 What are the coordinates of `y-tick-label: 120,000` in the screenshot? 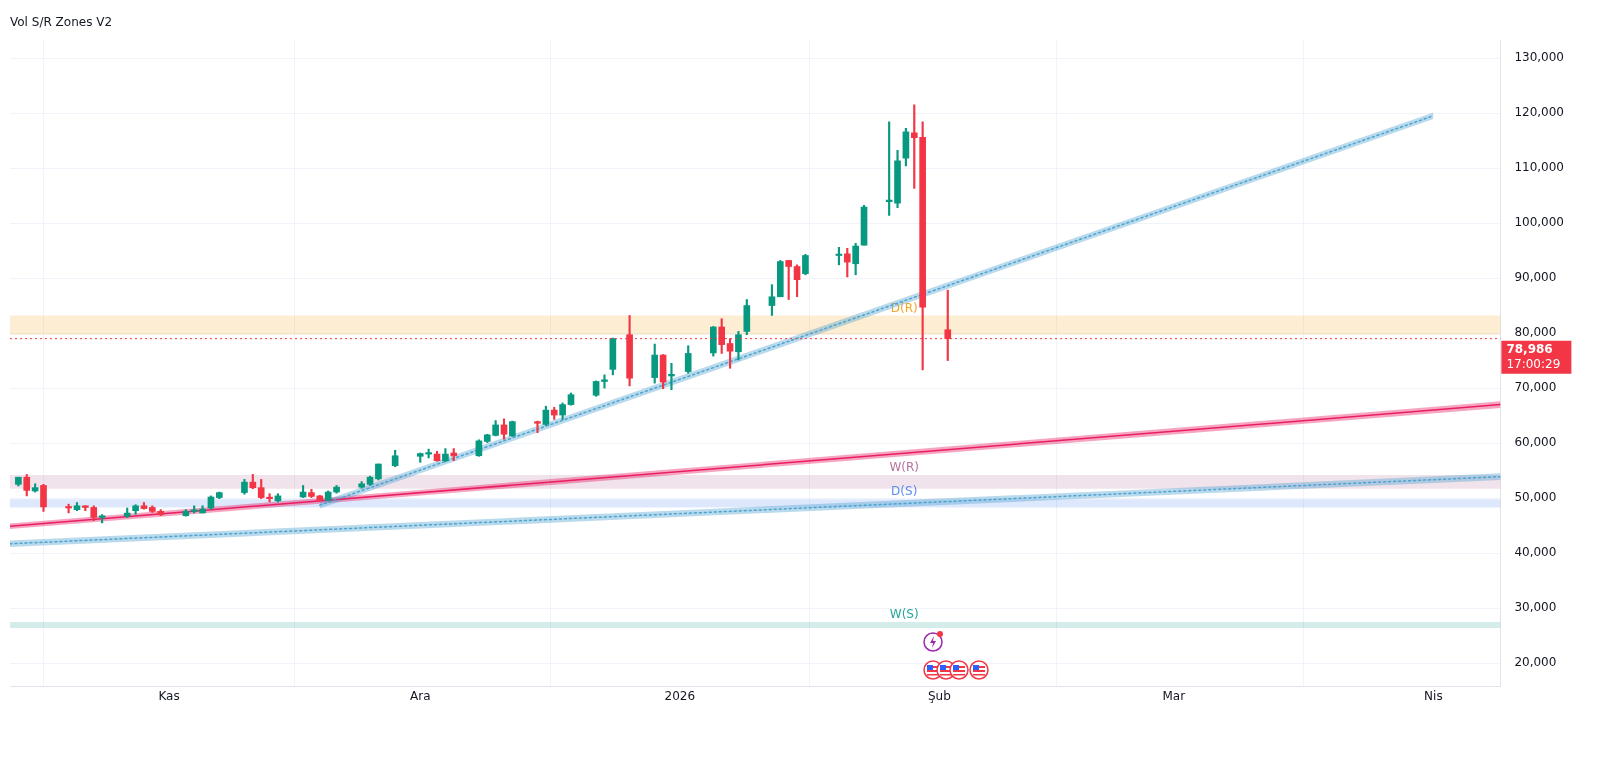 It's located at (1539, 112).